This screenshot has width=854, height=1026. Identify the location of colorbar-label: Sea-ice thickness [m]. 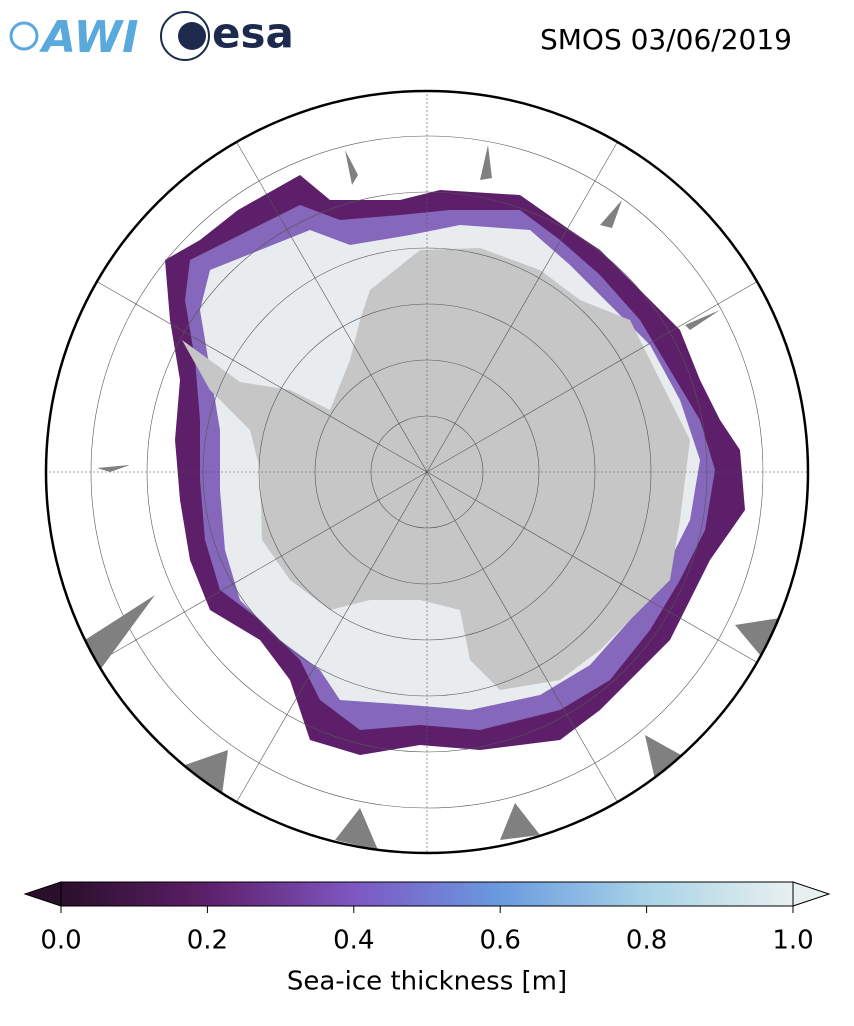
(427, 982).